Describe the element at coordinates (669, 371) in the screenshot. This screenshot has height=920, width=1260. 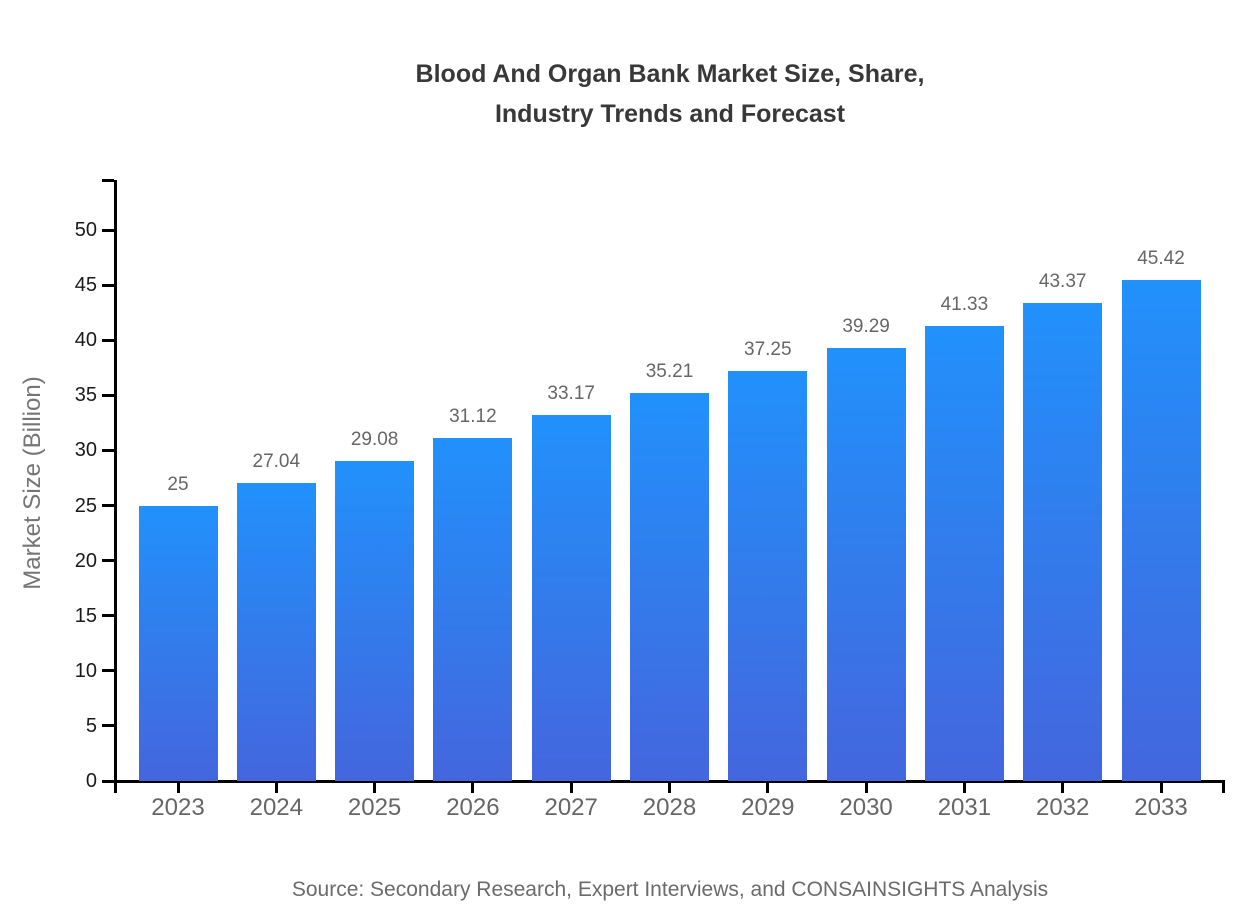
I see `bar-value-label: 35.21` at that location.